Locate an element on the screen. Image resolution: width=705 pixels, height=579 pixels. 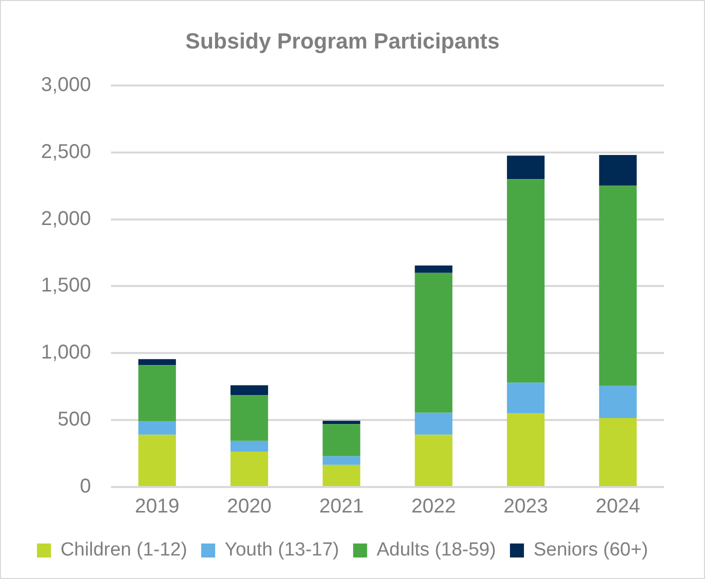
chart-title: Subsidy Program Participants is located at coordinates (342, 41).